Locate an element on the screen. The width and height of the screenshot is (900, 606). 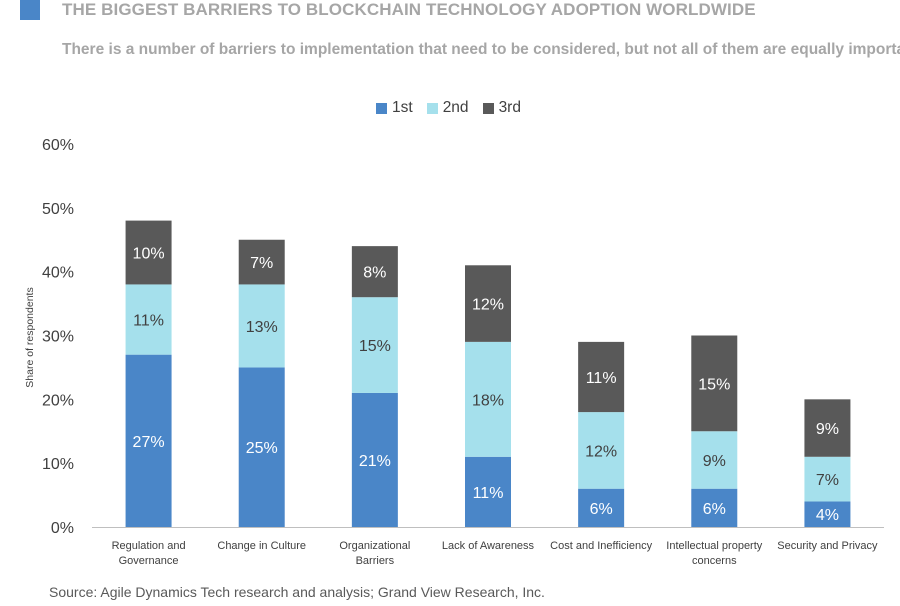
data-label-3rd: 8% is located at coordinates (374, 273).